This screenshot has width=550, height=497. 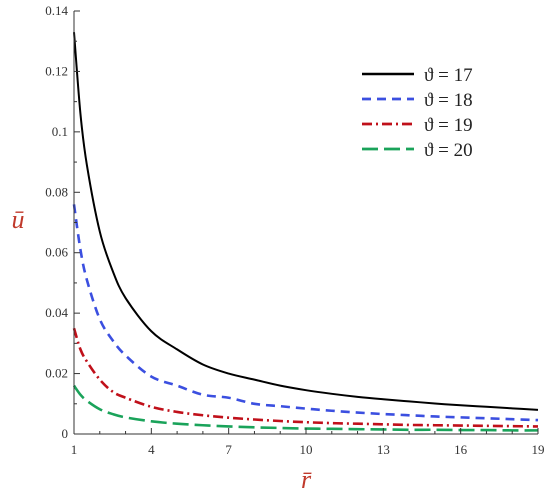 I want to click on y-tick-label: 0.1, so click(x=60, y=131).